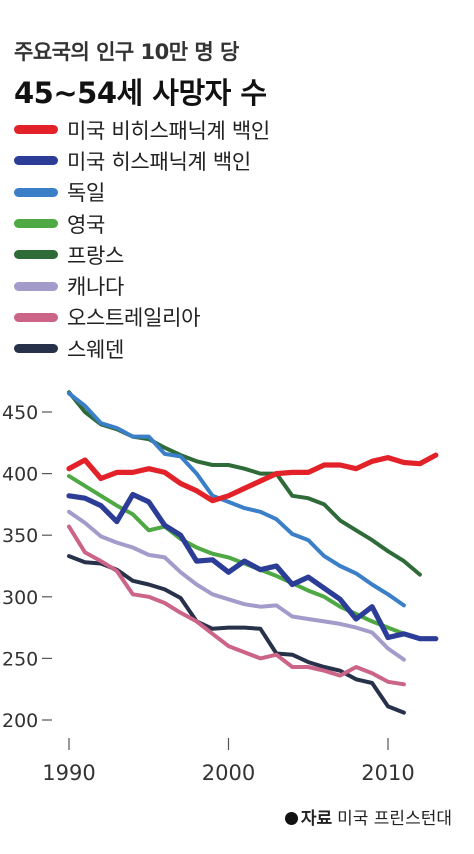 Image resolution: width=474 pixels, height=854 pixels. What do you see at coordinates (142, 254) in the screenshot?
I see `legend-item-france: 프랑스` at bounding box center [142, 254].